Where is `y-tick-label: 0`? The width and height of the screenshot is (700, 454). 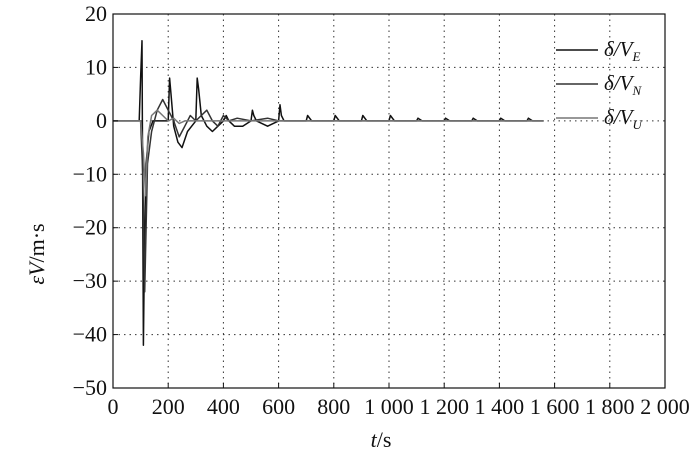 y-tick-label: 0 is located at coordinates (101, 120).